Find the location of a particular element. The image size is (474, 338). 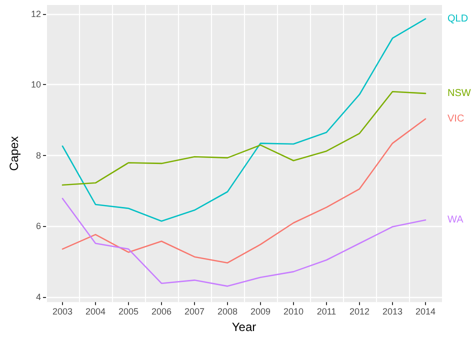

x-tick-label: 2004 is located at coordinates (95, 311).